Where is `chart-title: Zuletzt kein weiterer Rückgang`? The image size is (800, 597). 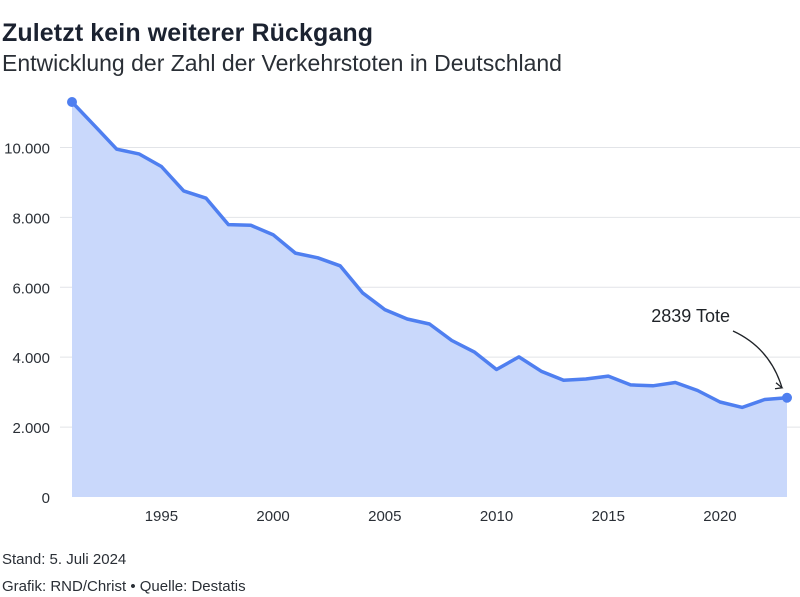 chart-title: Zuletzt kein weiterer Rückgang is located at coordinates (188, 32).